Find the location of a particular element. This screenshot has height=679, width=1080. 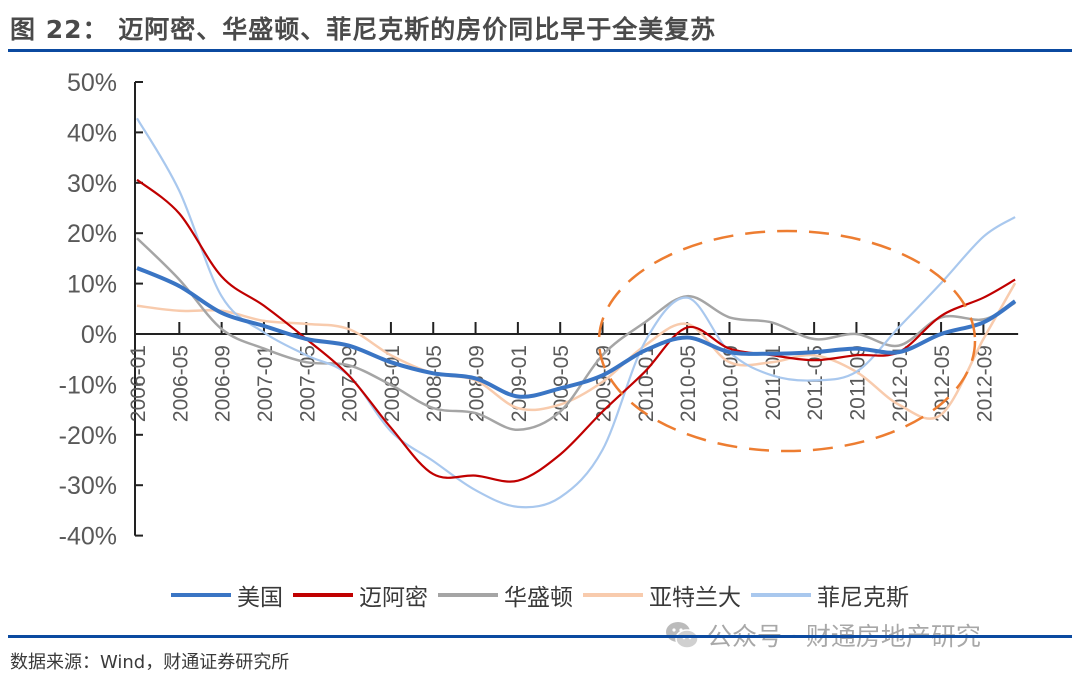

x-tick-label: 2011-09 is located at coordinates (857, 383).